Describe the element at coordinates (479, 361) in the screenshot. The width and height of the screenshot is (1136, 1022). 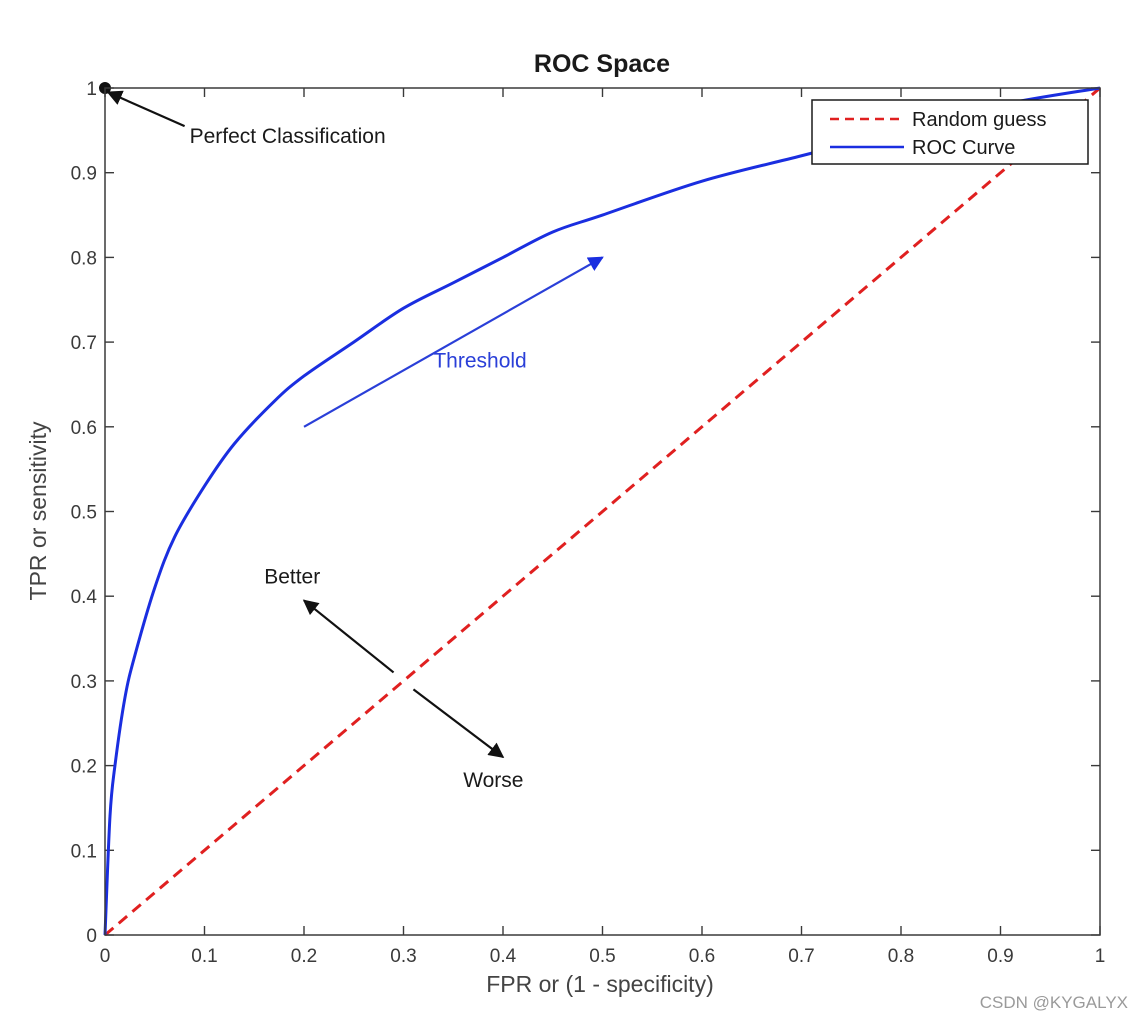
I see `threshold-annotation-label: Threshold` at that location.